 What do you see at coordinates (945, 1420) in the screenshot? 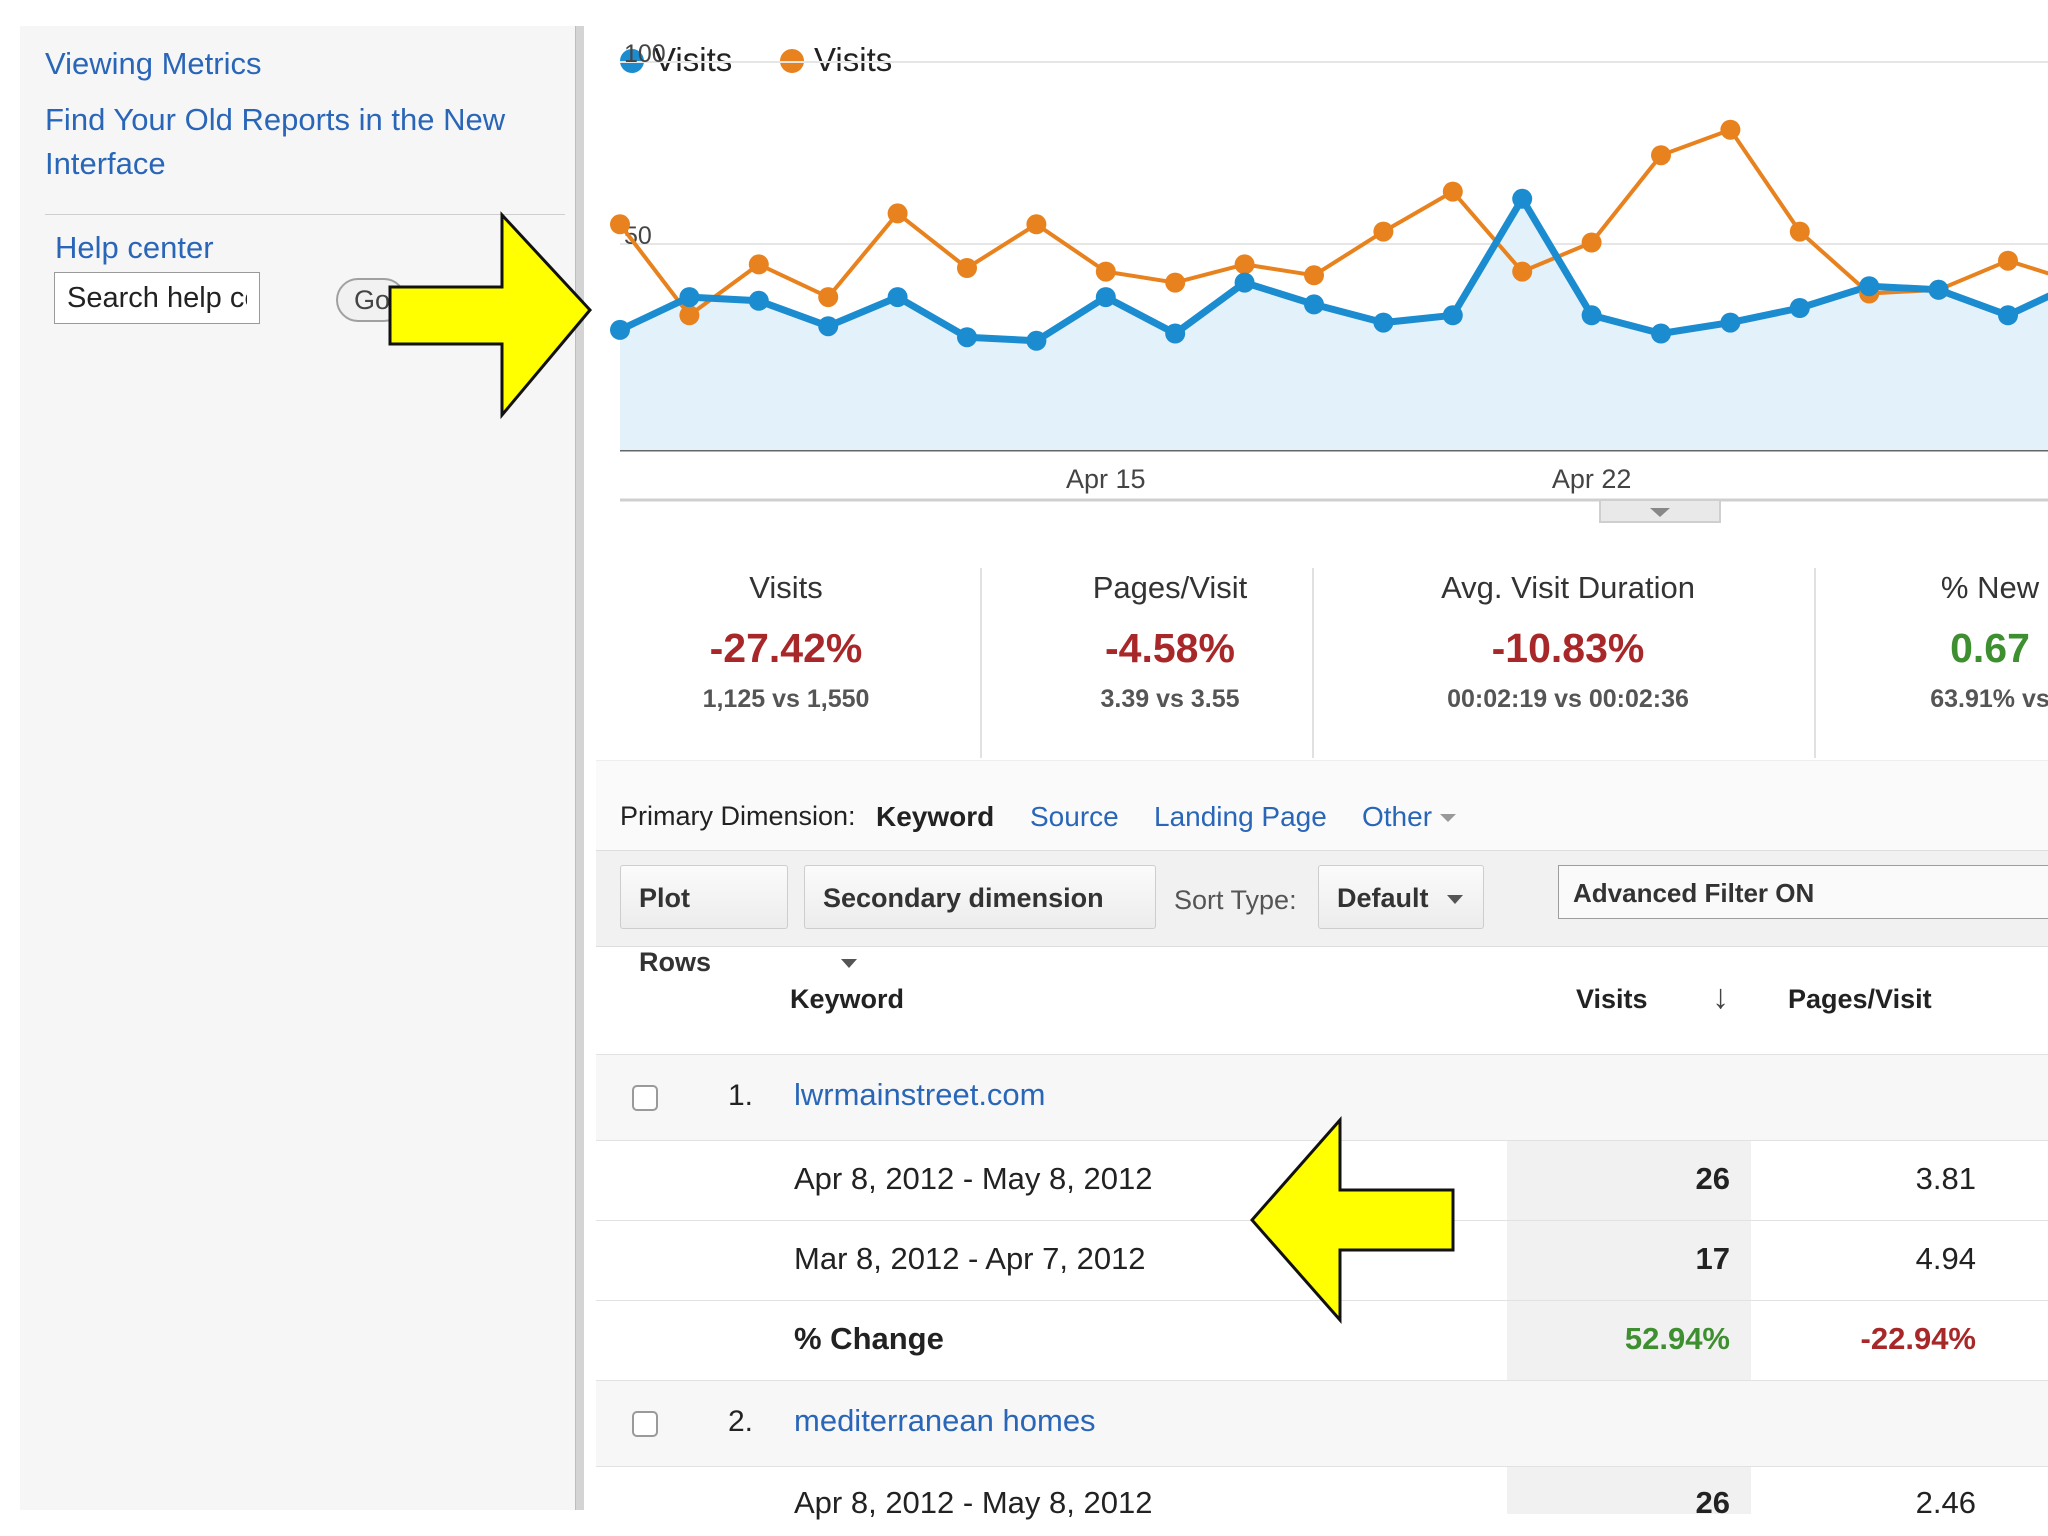
I see `keyword-link: mediterranean homes` at bounding box center [945, 1420].